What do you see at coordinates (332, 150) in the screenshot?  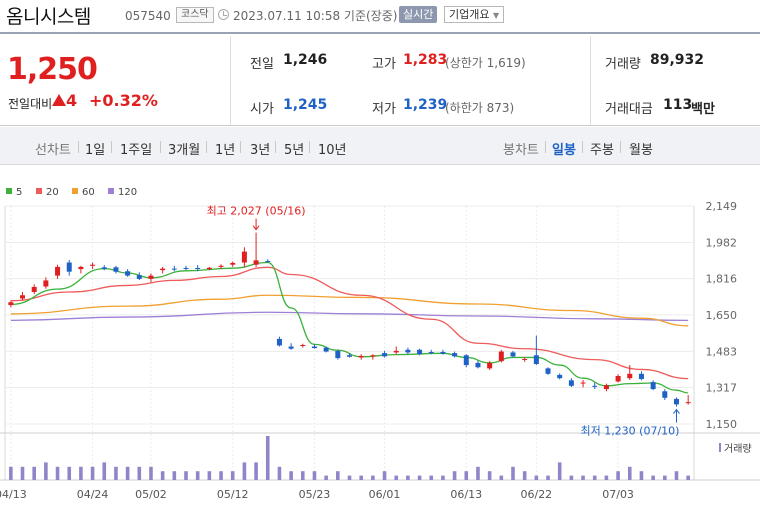 I see `period-10y: 10년` at bounding box center [332, 150].